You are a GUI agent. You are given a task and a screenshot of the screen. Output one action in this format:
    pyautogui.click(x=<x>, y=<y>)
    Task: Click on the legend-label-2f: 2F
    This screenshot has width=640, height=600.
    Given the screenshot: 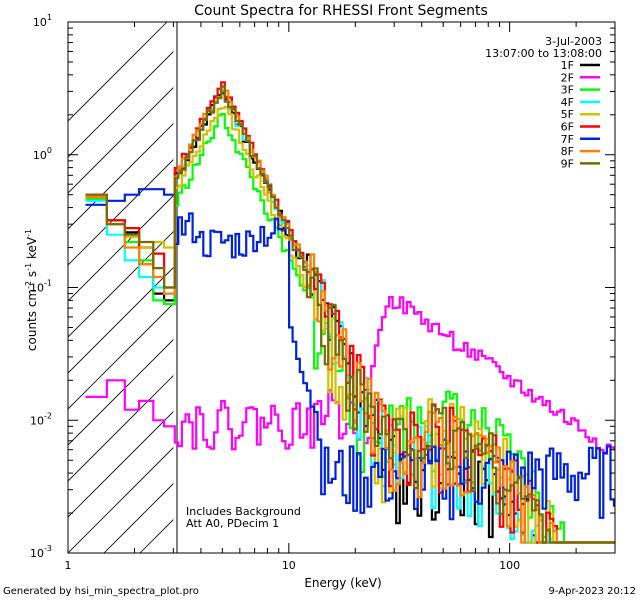 What is the action you would take?
    pyautogui.click(x=567, y=77)
    